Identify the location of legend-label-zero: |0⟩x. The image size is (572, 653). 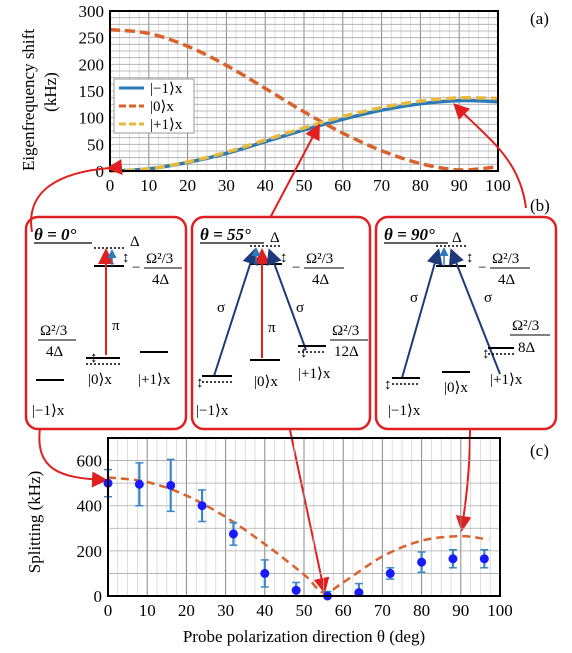
(162, 107).